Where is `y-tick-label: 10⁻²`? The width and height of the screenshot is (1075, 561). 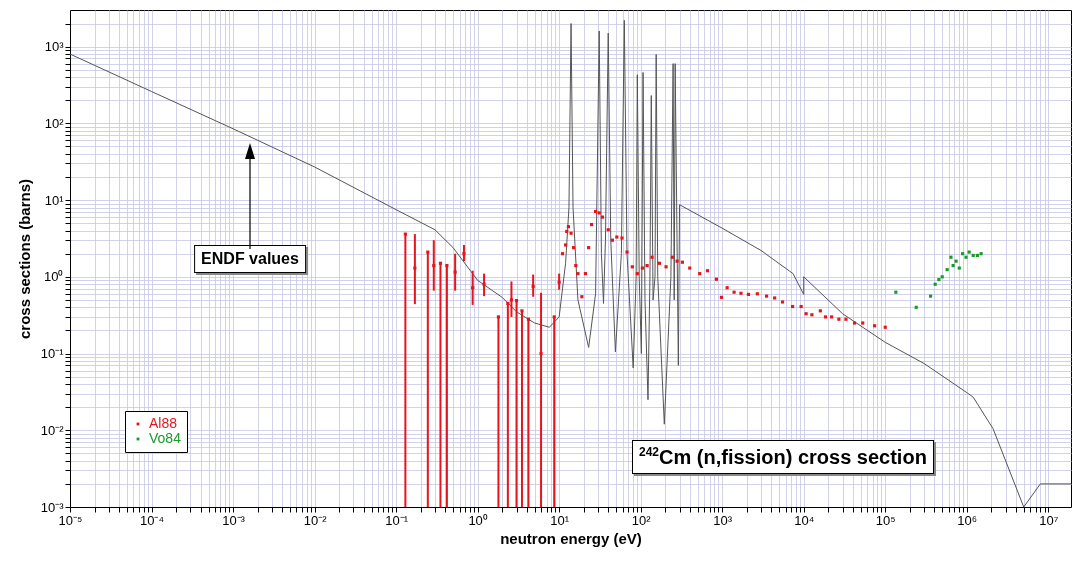
y-tick-label: 10⁻² is located at coordinates (52, 430).